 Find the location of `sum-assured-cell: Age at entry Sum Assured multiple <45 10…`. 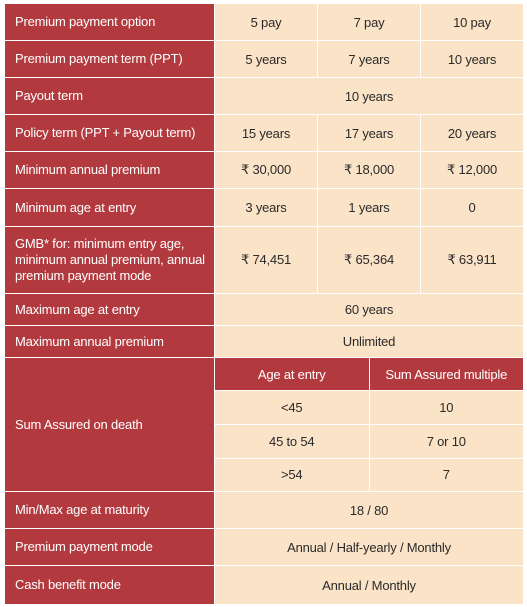

sum-assured-cell: Age at entry Sum Assured multiple <45 10… is located at coordinates (369, 424).